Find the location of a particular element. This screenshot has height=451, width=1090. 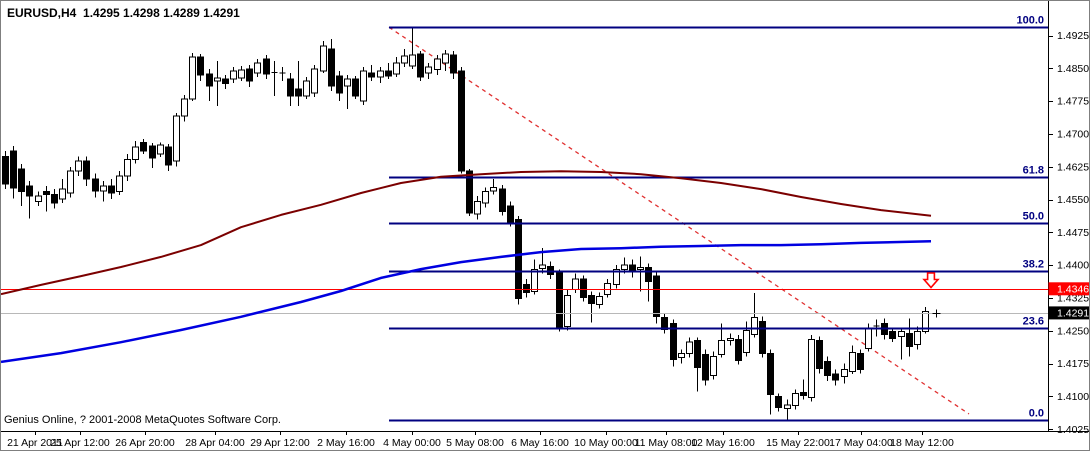

time-tick-label: 10 May 00:00 is located at coordinates (606, 443).